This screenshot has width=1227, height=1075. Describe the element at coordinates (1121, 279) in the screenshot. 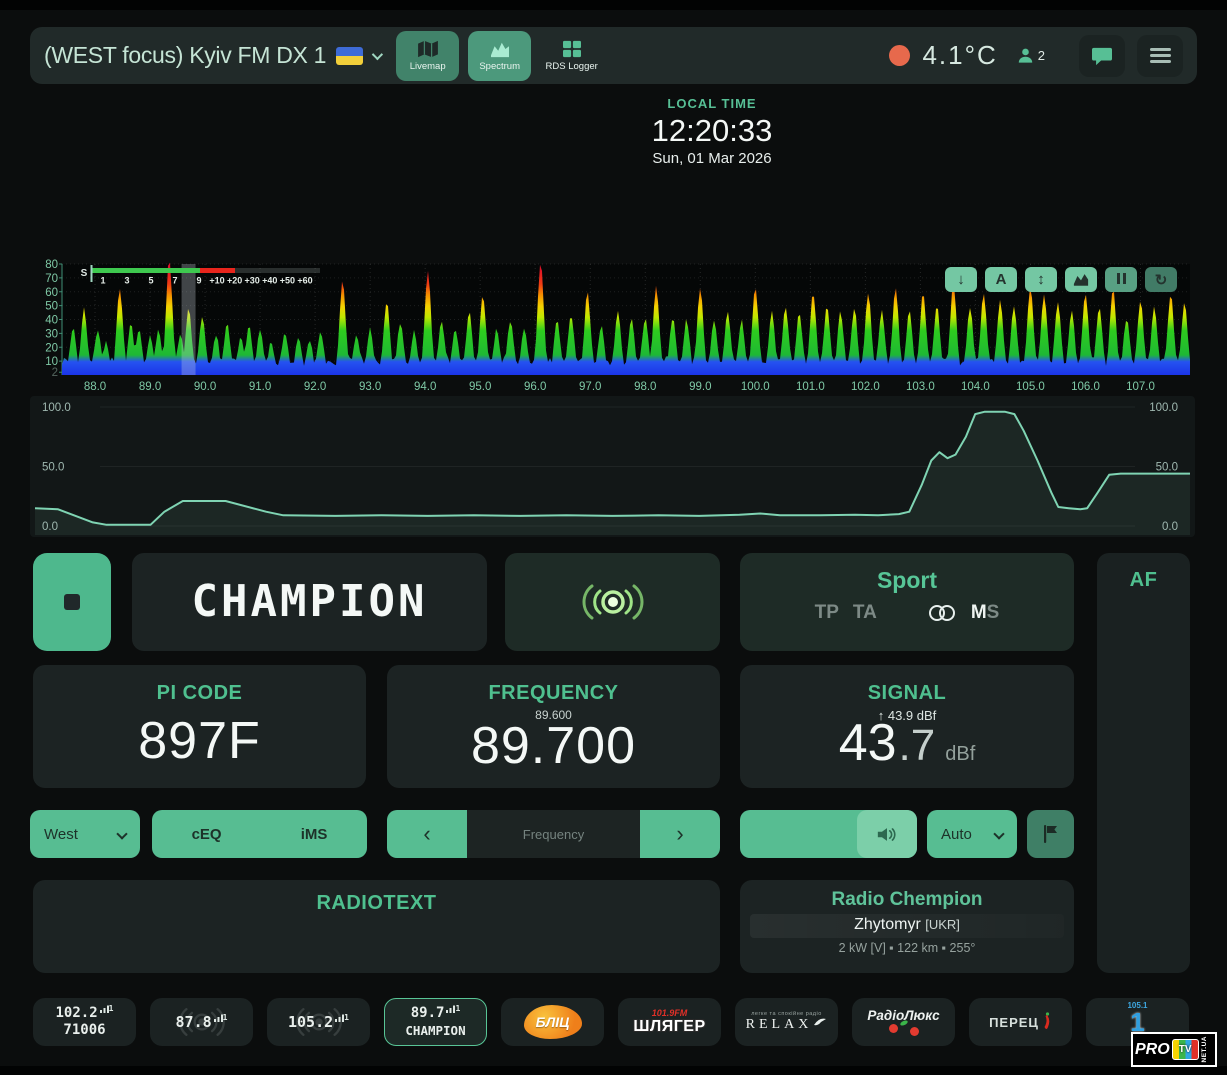

I see `pause-button` at that location.